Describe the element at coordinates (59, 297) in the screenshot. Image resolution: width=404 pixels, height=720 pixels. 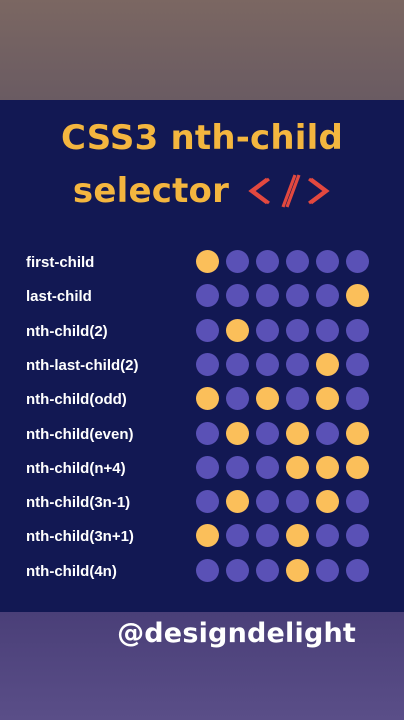
I see `selector-label: last-child` at that location.